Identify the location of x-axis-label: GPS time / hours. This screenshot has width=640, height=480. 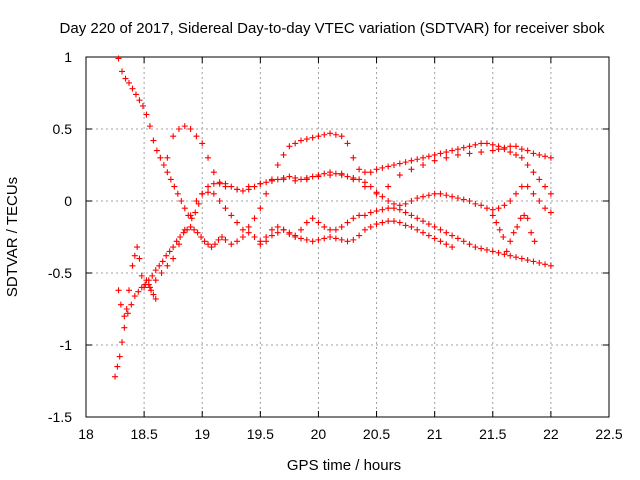
(344, 465).